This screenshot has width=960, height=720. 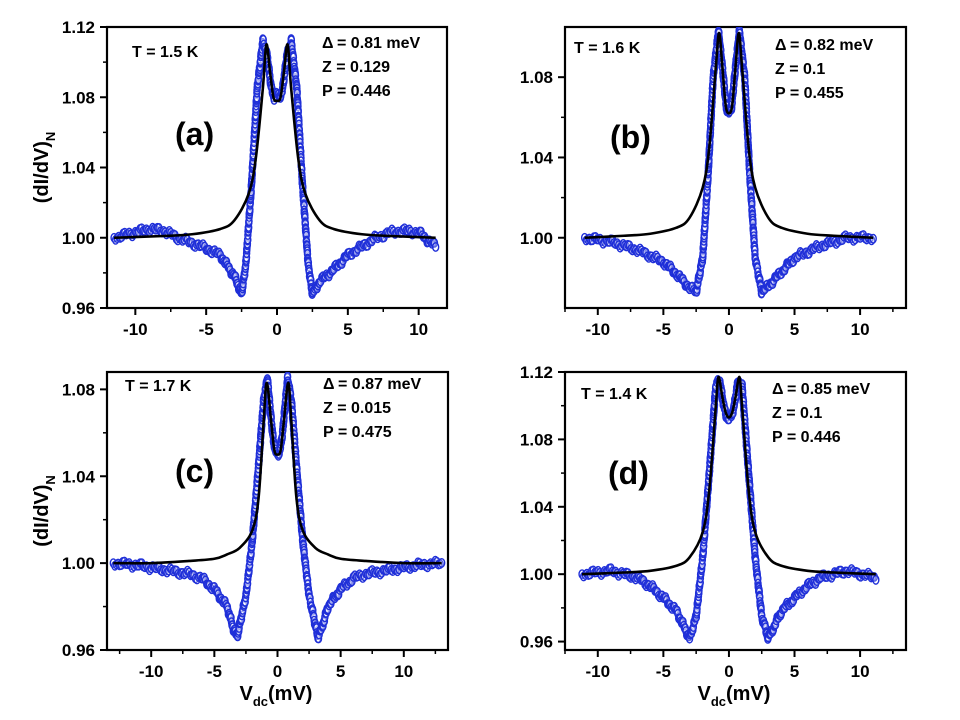 What do you see at coordinates (379, 43) in the screenshot?
I see `gap-annotation: = 0.81 meV` at bounding box center [379, 43].